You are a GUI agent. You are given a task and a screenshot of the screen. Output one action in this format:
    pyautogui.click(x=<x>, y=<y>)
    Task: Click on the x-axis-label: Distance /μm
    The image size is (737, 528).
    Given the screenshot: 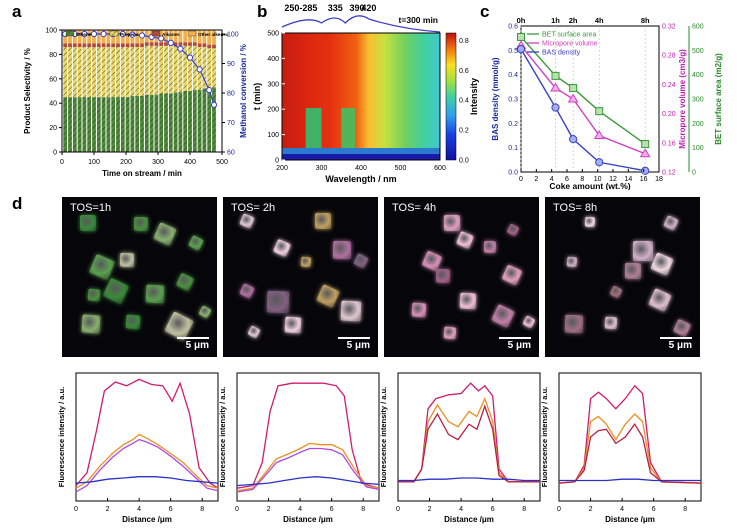 What is the action you would take?
    pyautogui.click(x=308, y=519)
    